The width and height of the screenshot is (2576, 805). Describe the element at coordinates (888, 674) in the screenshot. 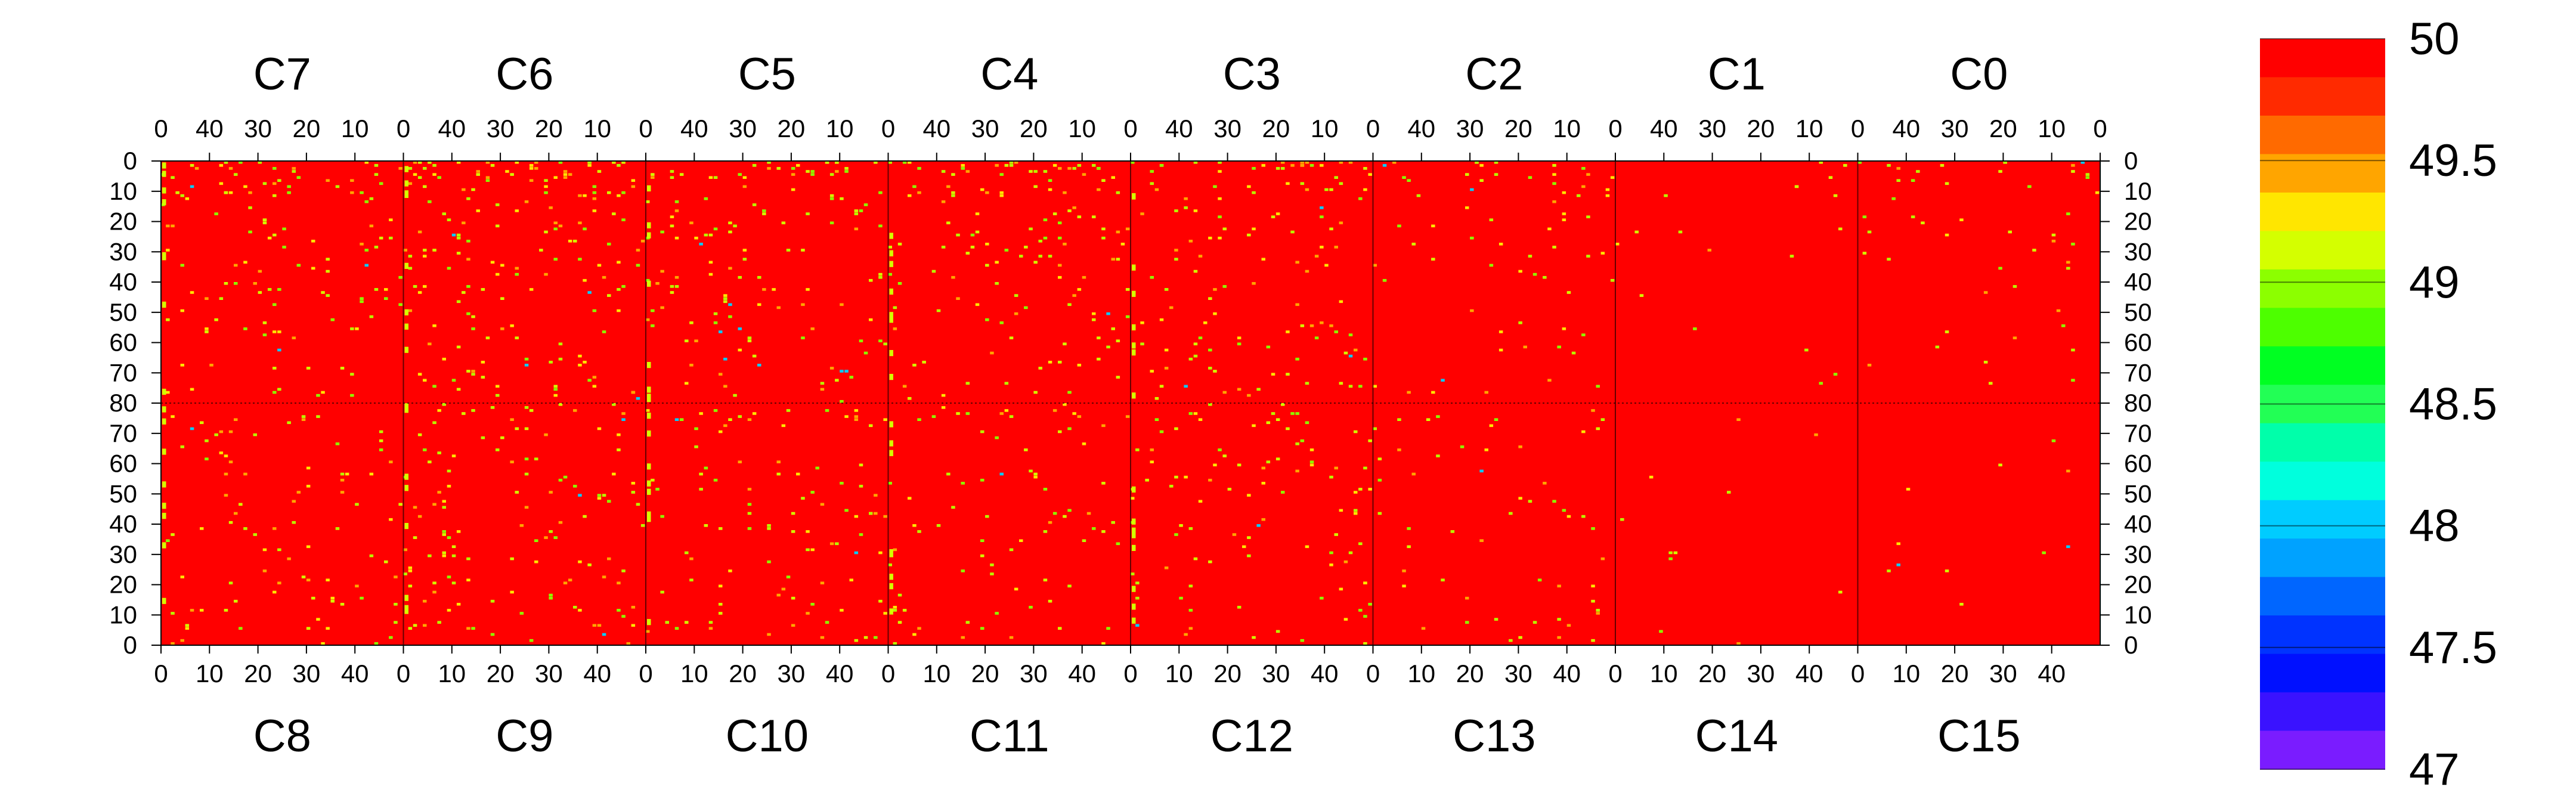

I see `bottom-tick-label: 0` at that location.